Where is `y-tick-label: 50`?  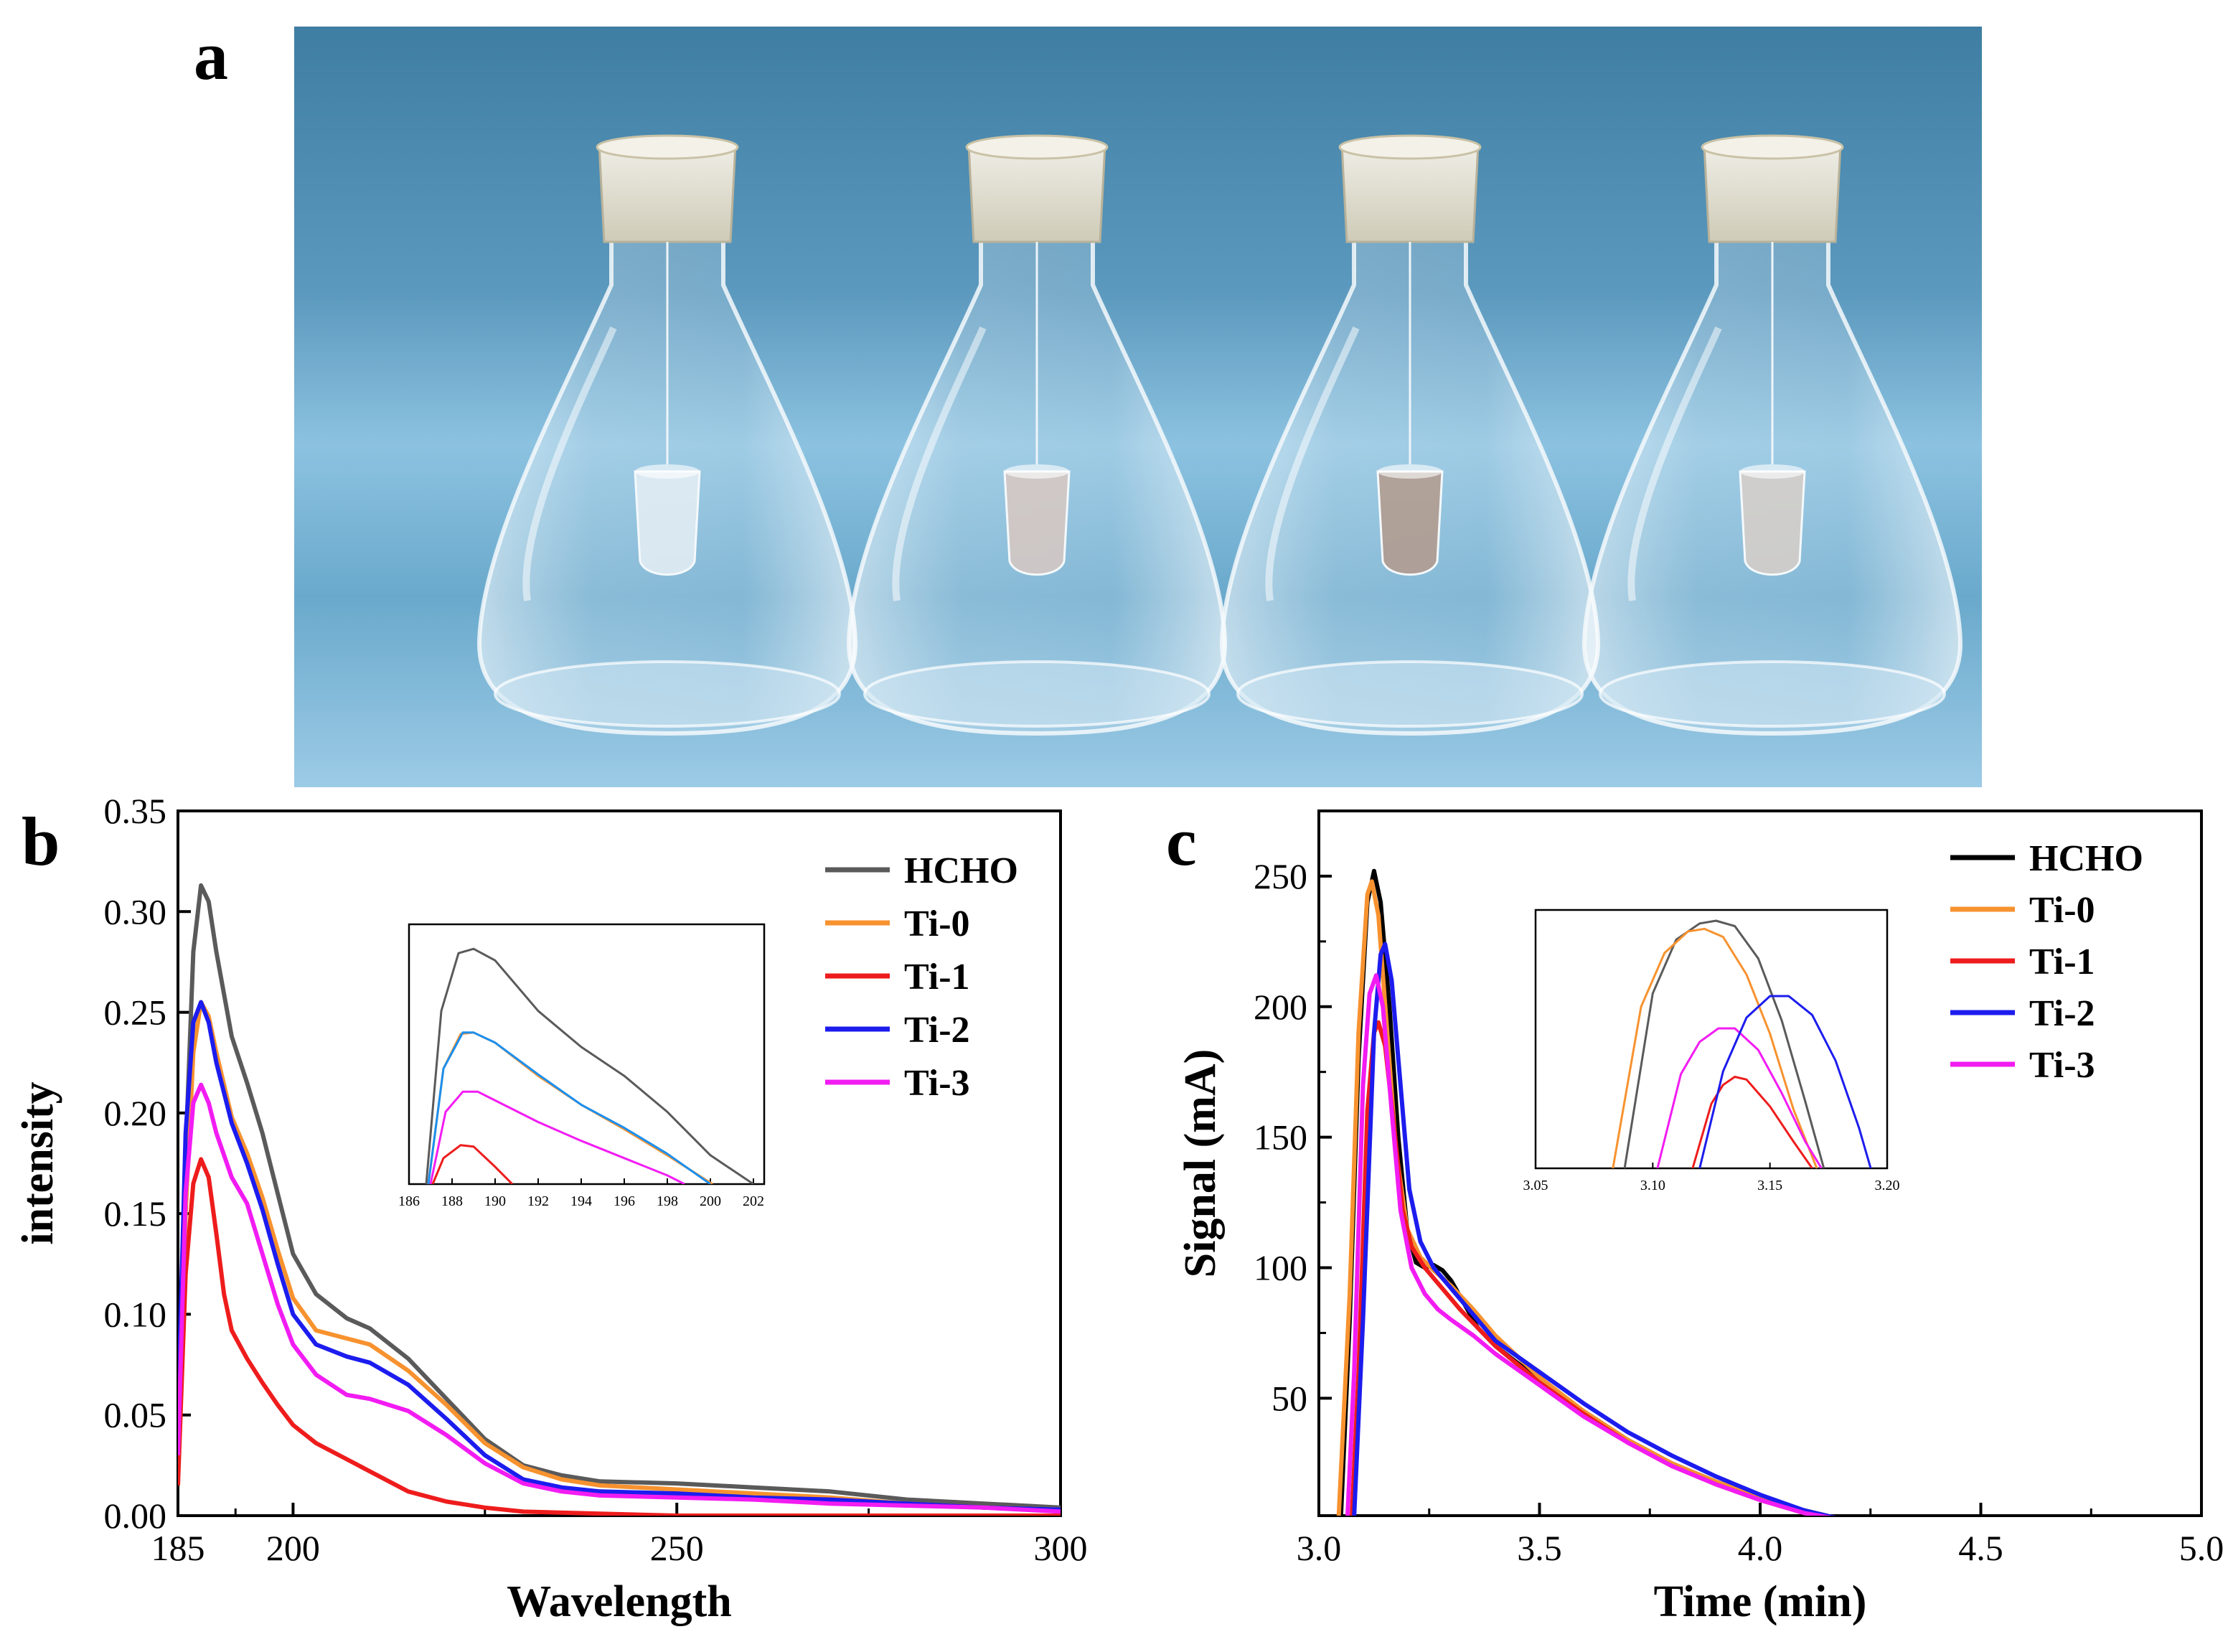
y-tick-label: 50 is located at coordinates (1289, 1398).